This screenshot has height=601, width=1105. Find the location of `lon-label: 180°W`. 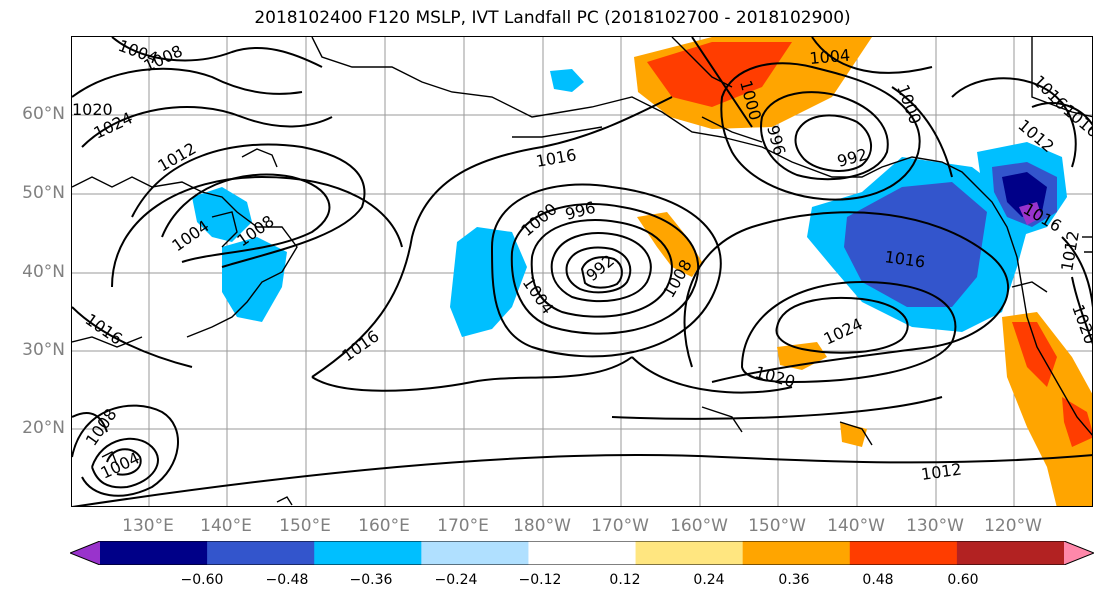

lon-label: 180°W is located at coordinates (542, 526).